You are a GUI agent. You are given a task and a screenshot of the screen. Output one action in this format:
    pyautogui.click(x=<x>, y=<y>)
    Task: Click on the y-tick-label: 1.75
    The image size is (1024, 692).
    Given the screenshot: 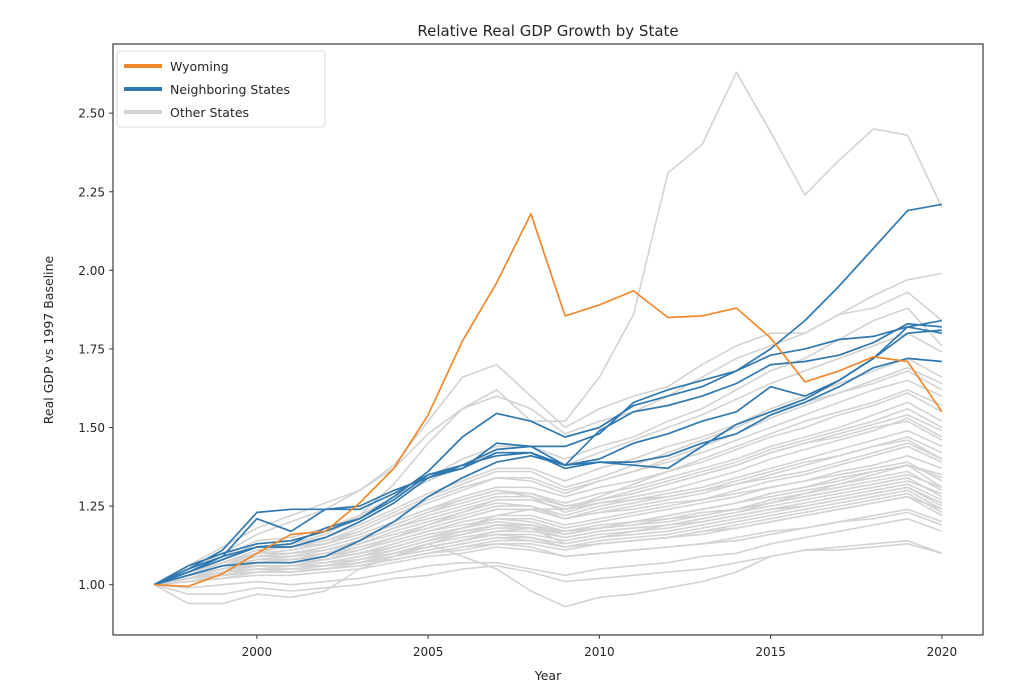 What is the action you would take?
    pyautogui.click(x=91, y=349)
    